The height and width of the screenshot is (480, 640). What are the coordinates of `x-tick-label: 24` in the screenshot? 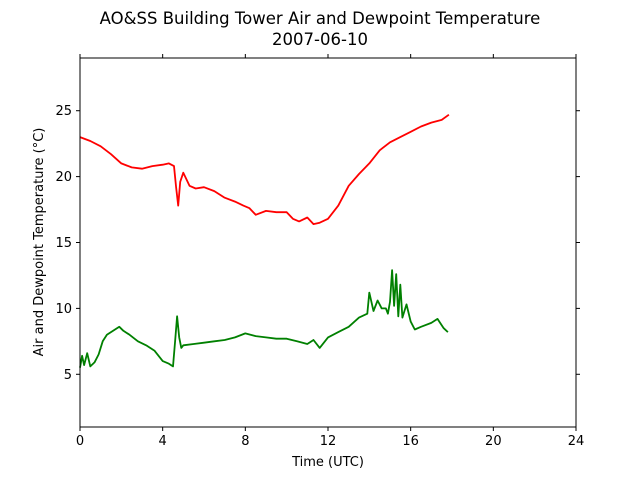 It's located at (576, 441).